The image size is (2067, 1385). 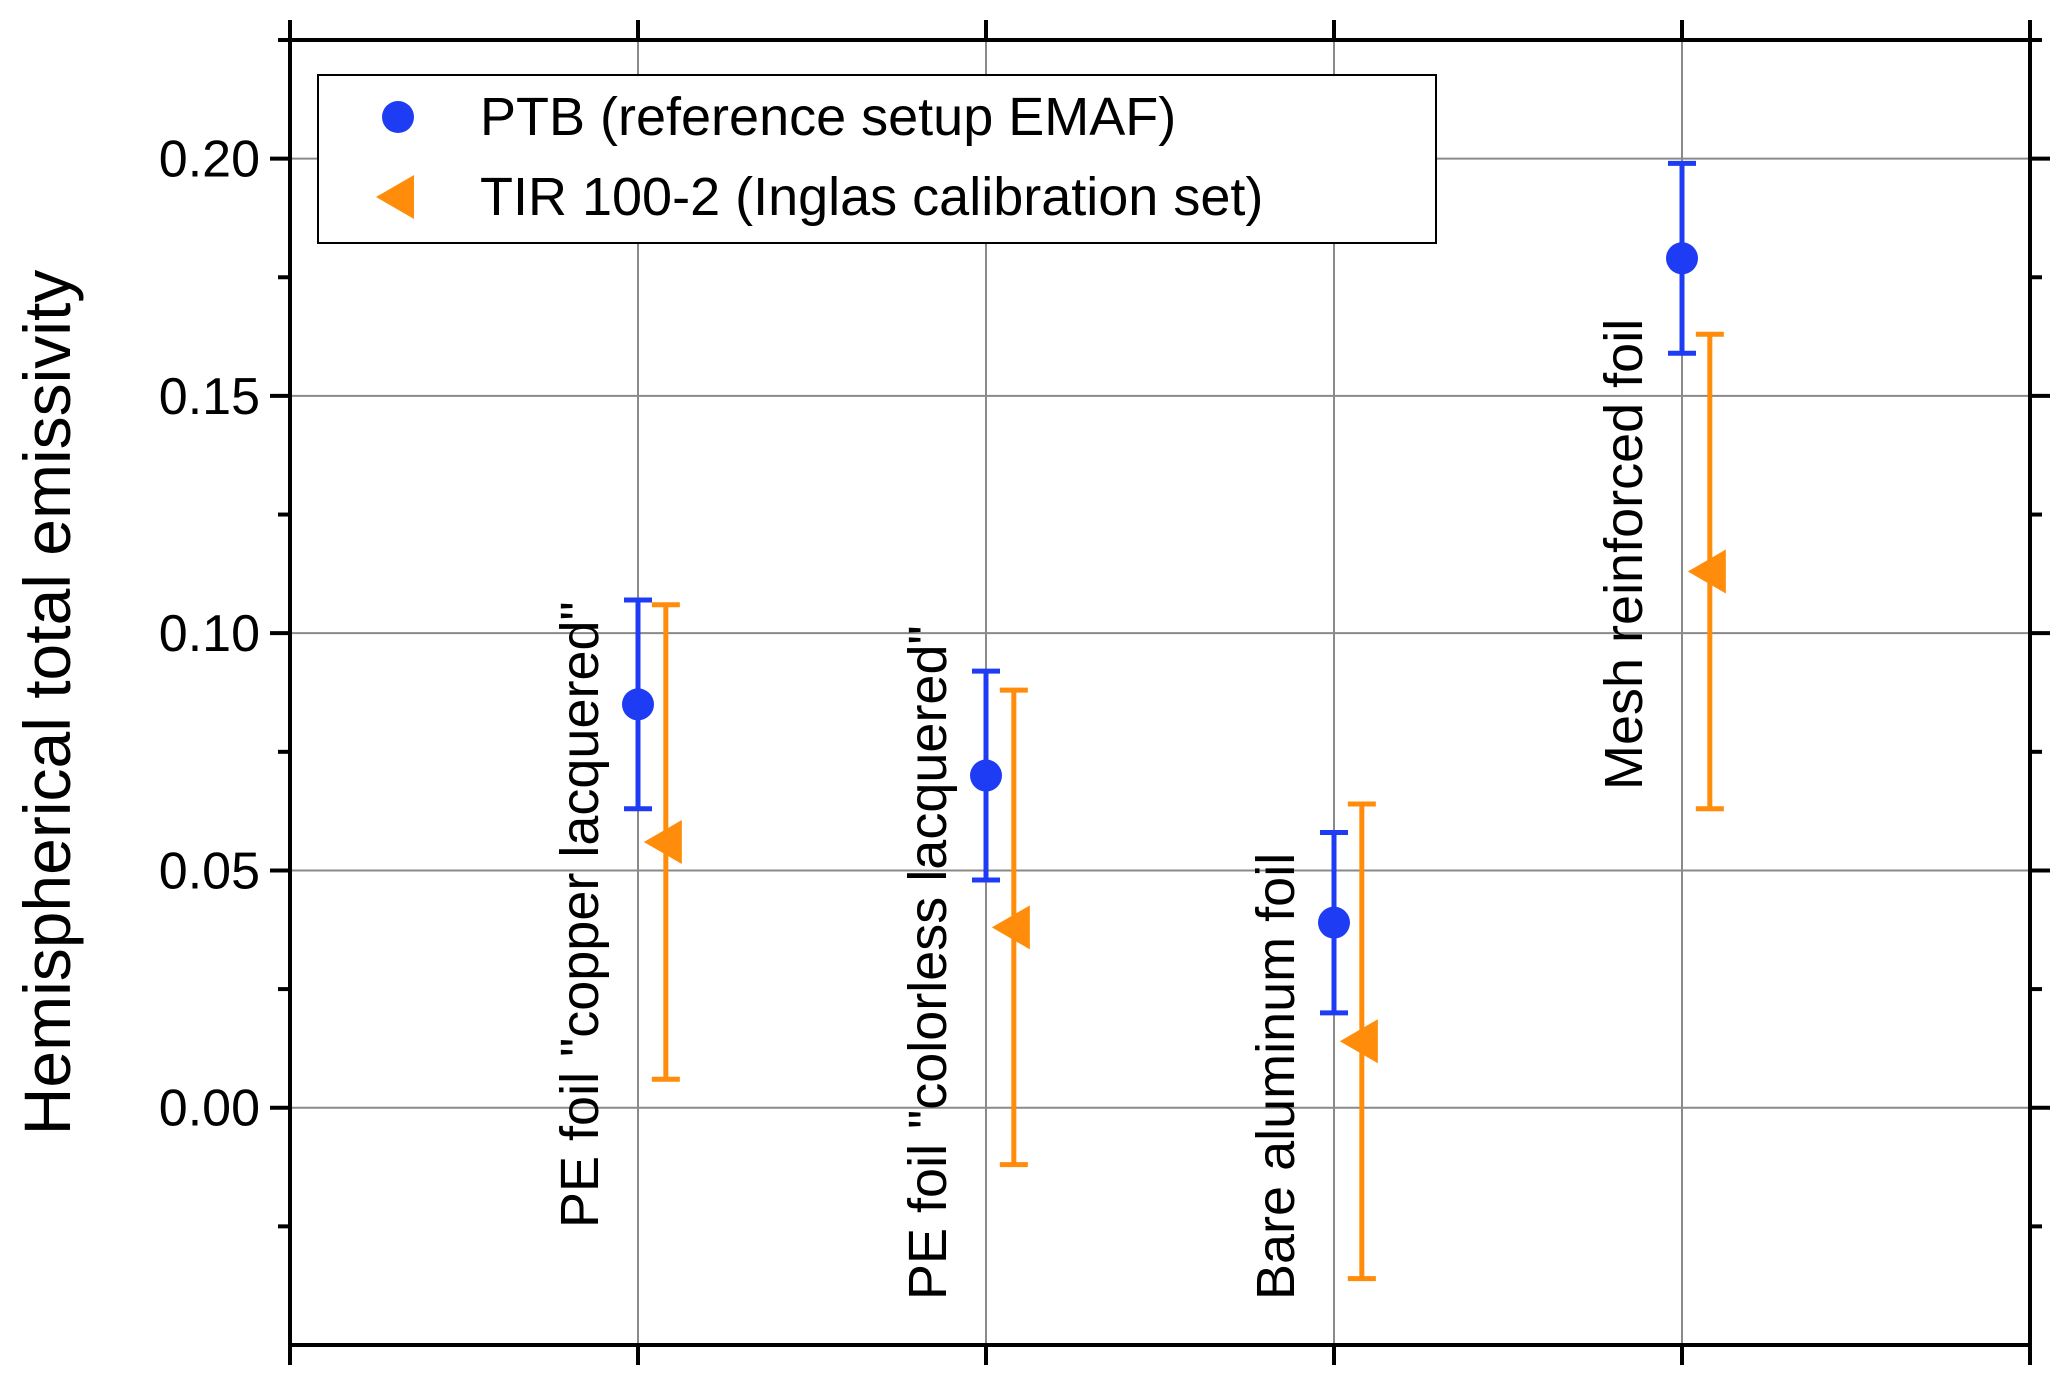 What do you see at coordinates (47, 703) in the screenshot?
I see `y-axis-label: Hemispherical total emissivity` at bounding box center [47, 703].